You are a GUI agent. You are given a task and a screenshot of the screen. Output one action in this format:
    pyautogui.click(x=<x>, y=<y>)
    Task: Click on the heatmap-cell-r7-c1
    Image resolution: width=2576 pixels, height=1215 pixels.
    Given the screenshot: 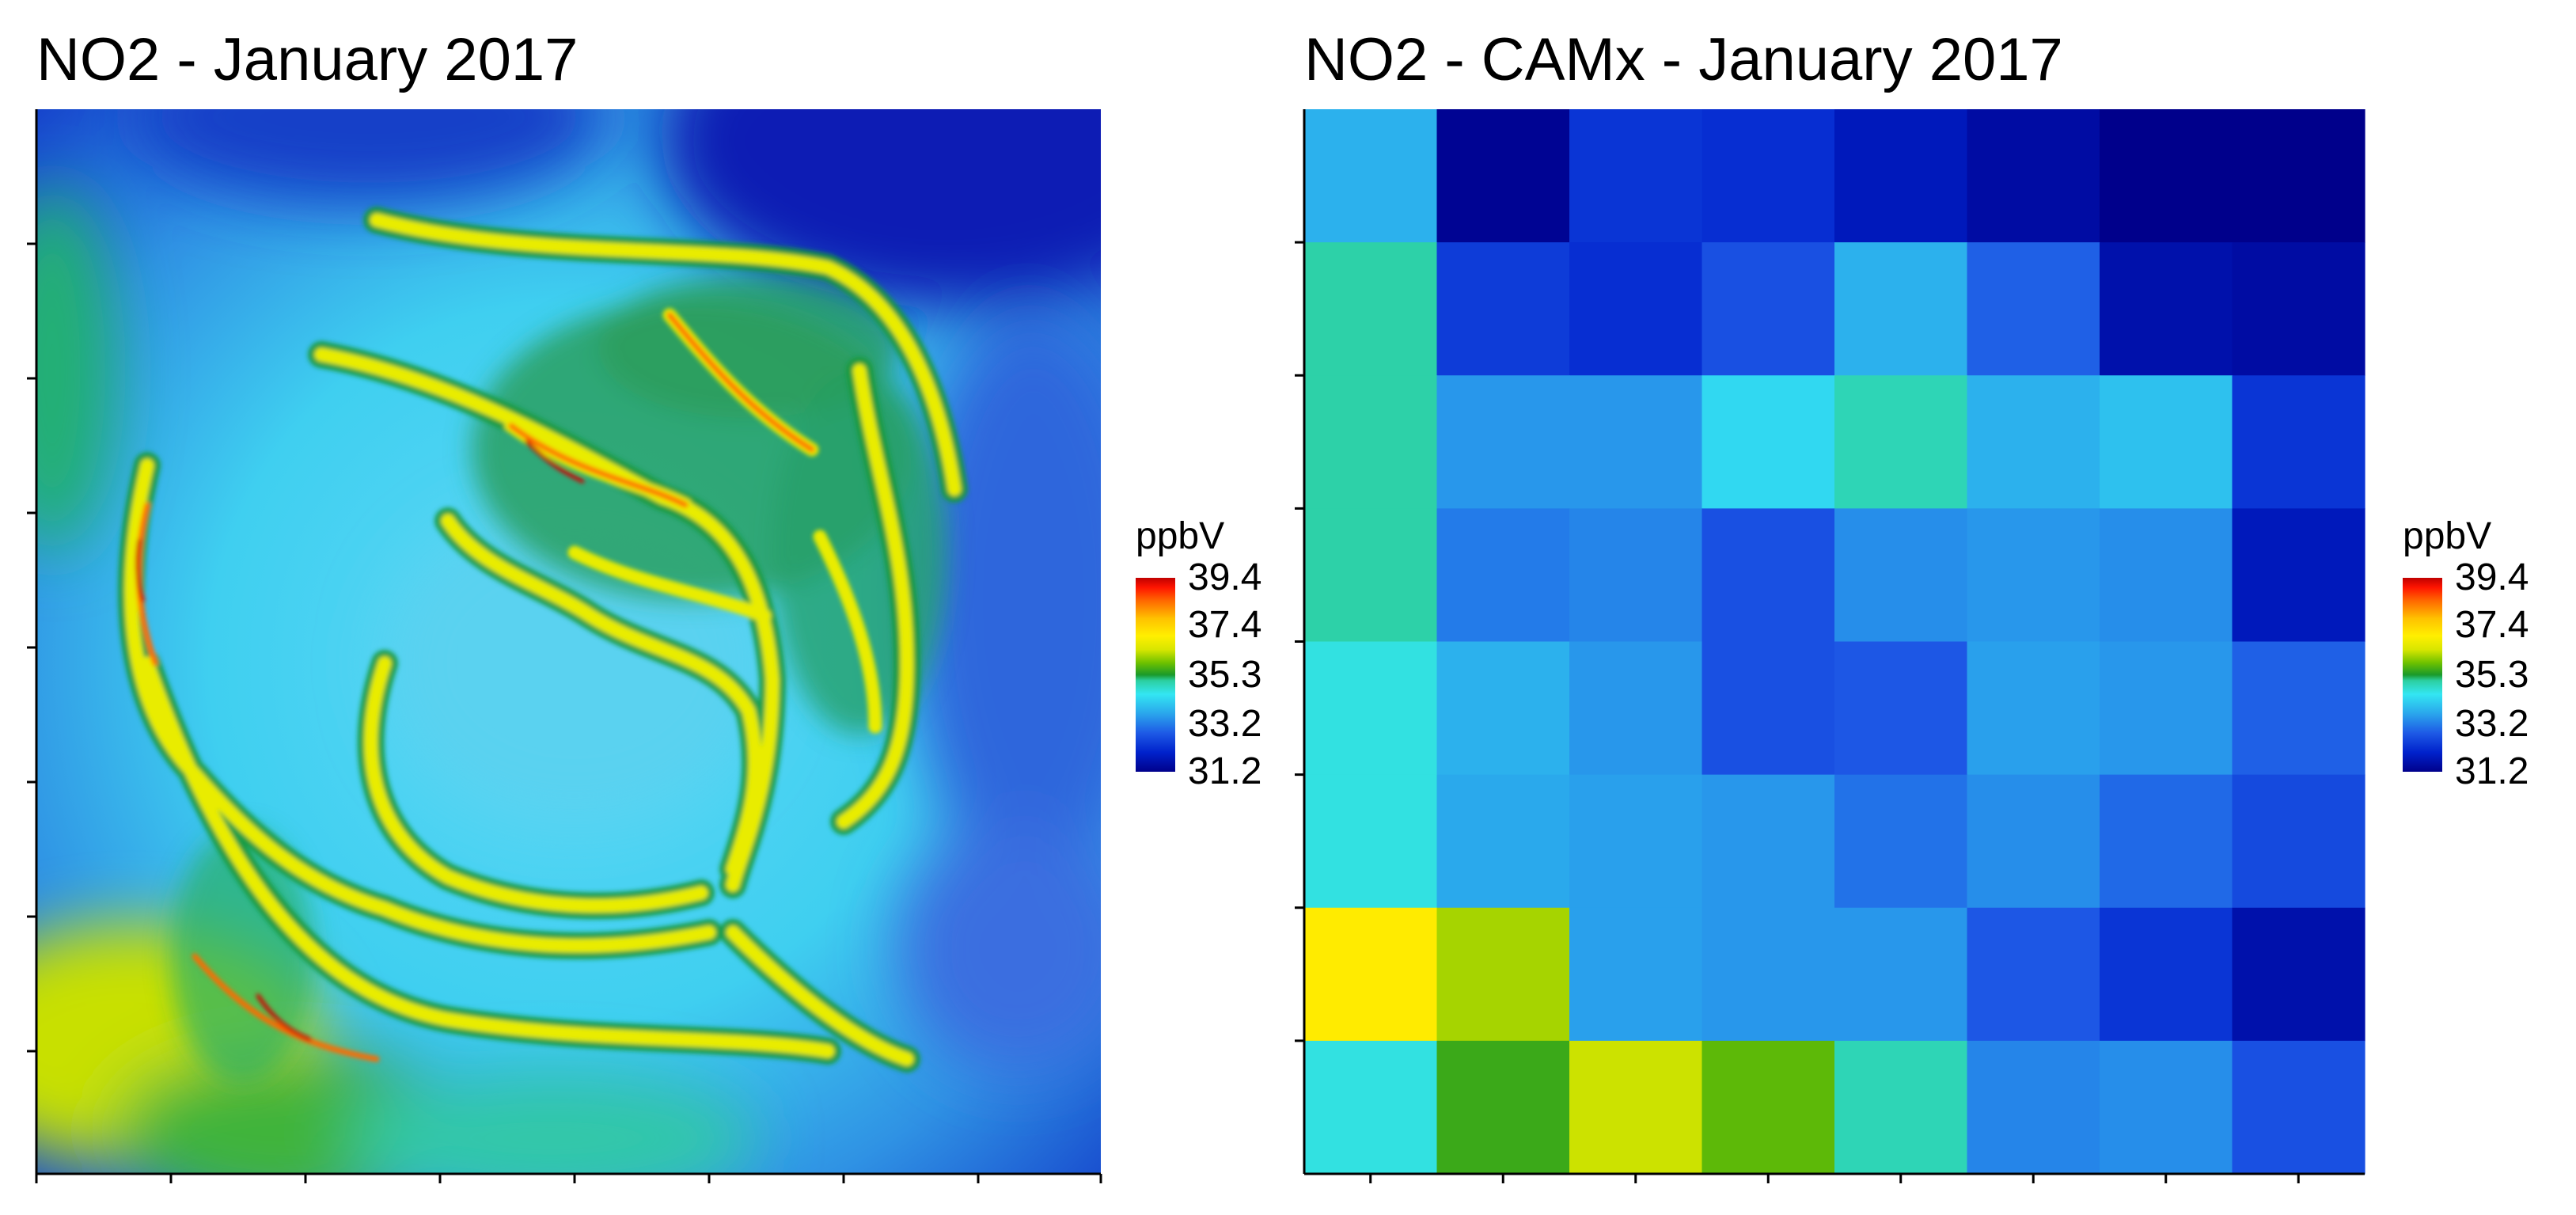 What is the action you would take?
    pyautogui.click(x=1503, y=1107)
    